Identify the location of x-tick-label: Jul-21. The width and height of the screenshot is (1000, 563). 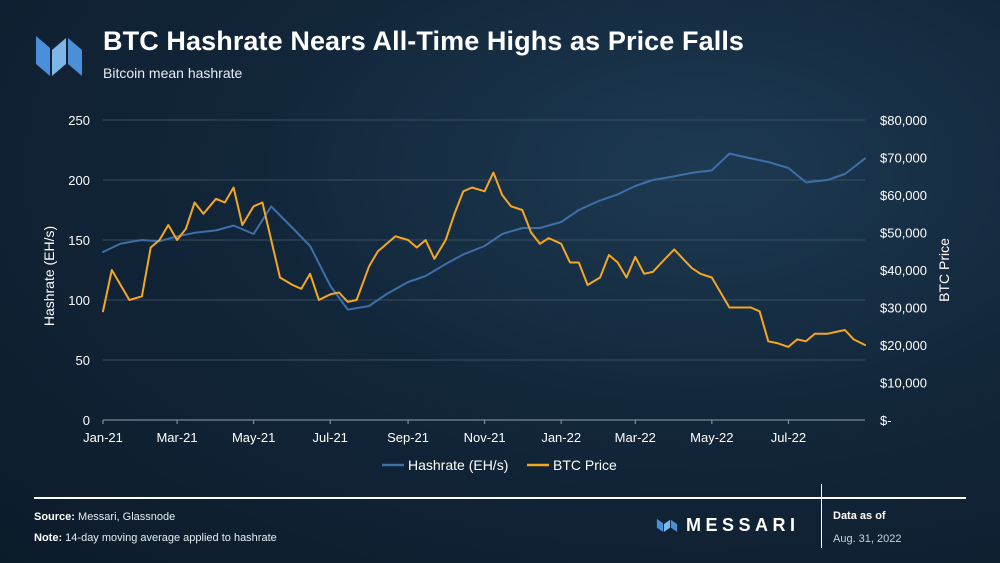
(330, 437).